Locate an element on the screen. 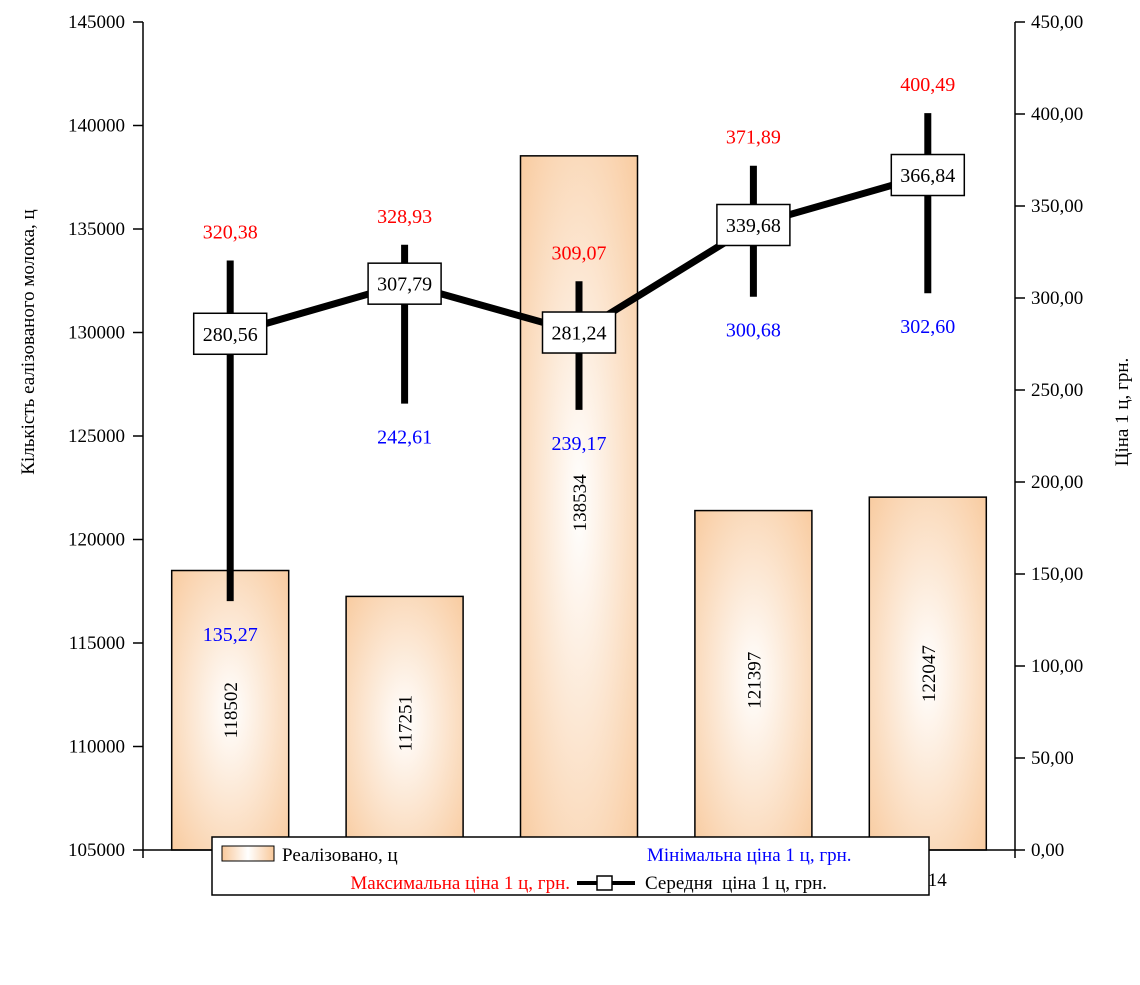 This screenshot has height=985, width=1140. bar-value-label: 118502 is located at coordinates (231, 710).